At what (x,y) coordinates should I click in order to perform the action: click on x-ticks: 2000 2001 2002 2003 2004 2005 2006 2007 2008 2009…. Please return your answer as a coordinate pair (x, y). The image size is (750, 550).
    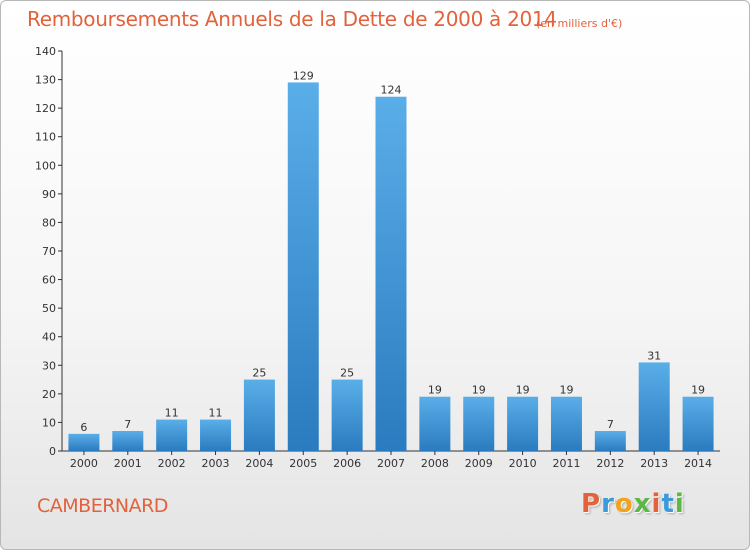
    Looking at the image, I should click on (391, 460).